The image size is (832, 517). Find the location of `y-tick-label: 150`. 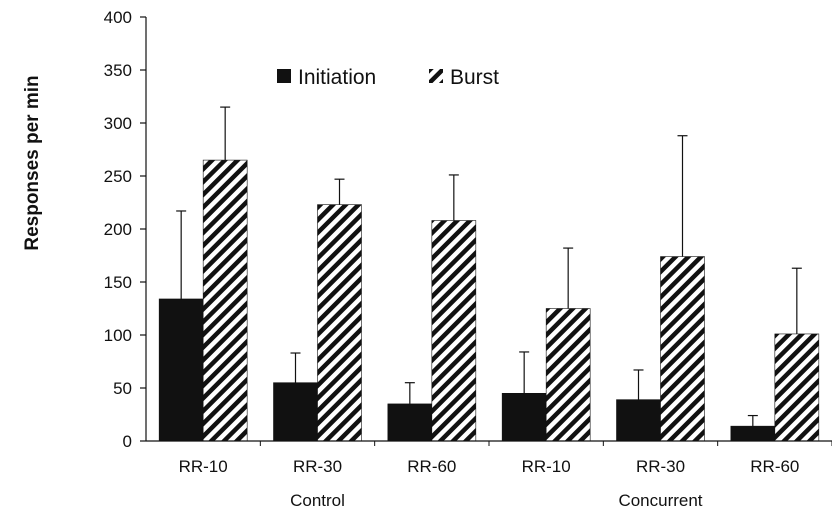

y-tick-label: 150 is located at coordinates (118, 282).